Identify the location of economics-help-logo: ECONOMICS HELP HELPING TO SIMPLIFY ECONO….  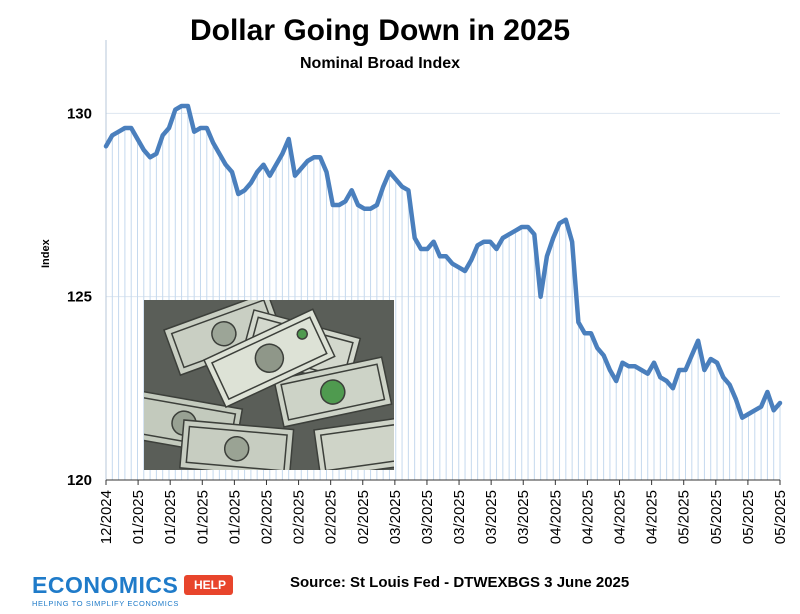
(142, 592).